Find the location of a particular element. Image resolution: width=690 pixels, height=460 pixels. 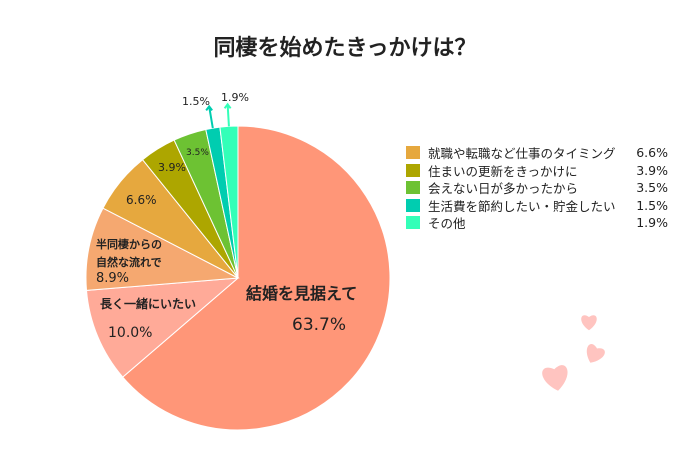

legend-label: その他 is located at coordinates (447, 224).